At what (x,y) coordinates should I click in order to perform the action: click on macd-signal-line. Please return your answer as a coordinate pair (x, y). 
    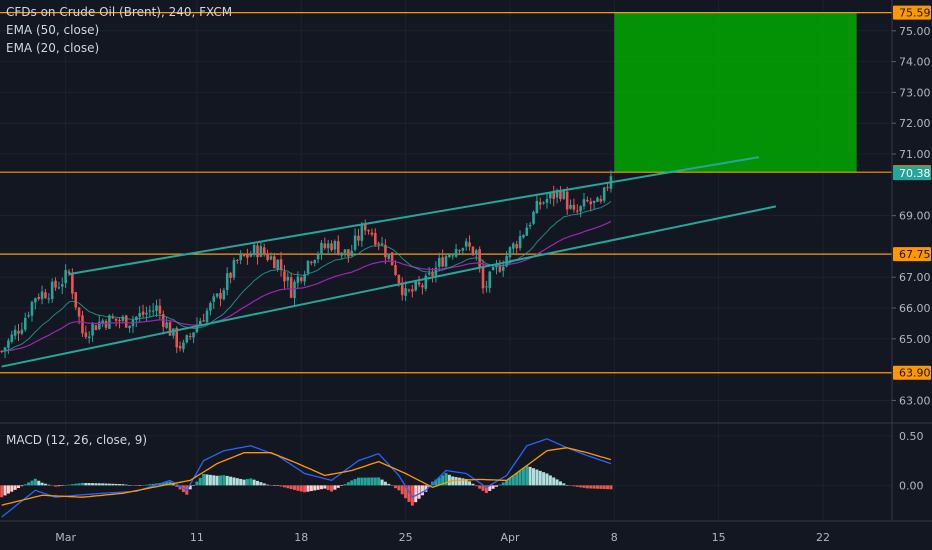
    Looking at the image, I should click on (306, 476).